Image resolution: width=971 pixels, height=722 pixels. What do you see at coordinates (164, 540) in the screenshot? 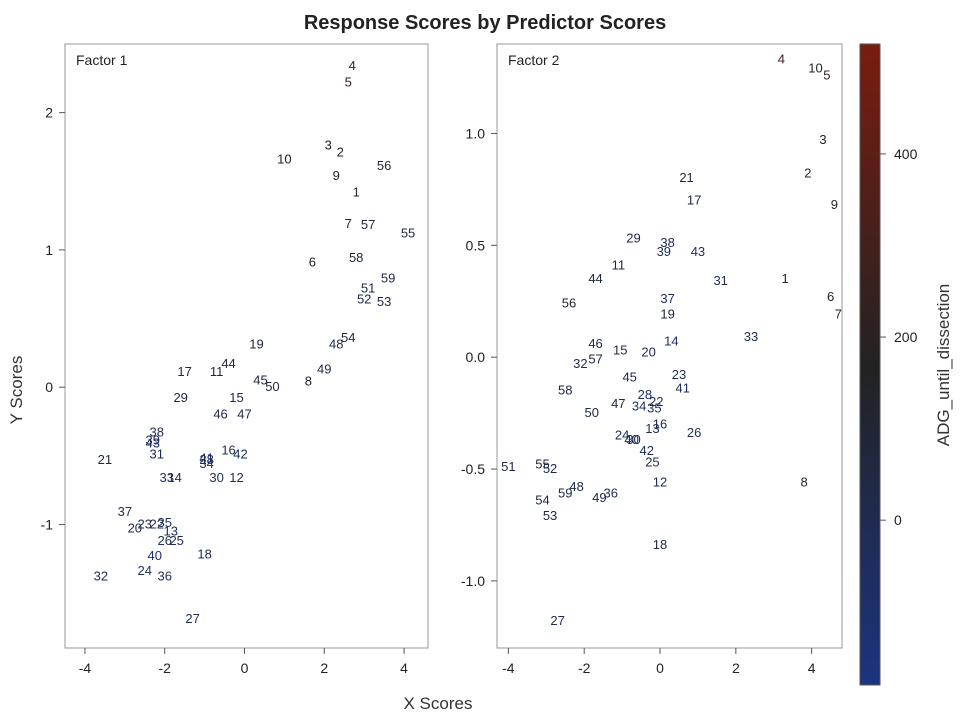
I see `data-point-label: 26` at bounding box center [164, 540].